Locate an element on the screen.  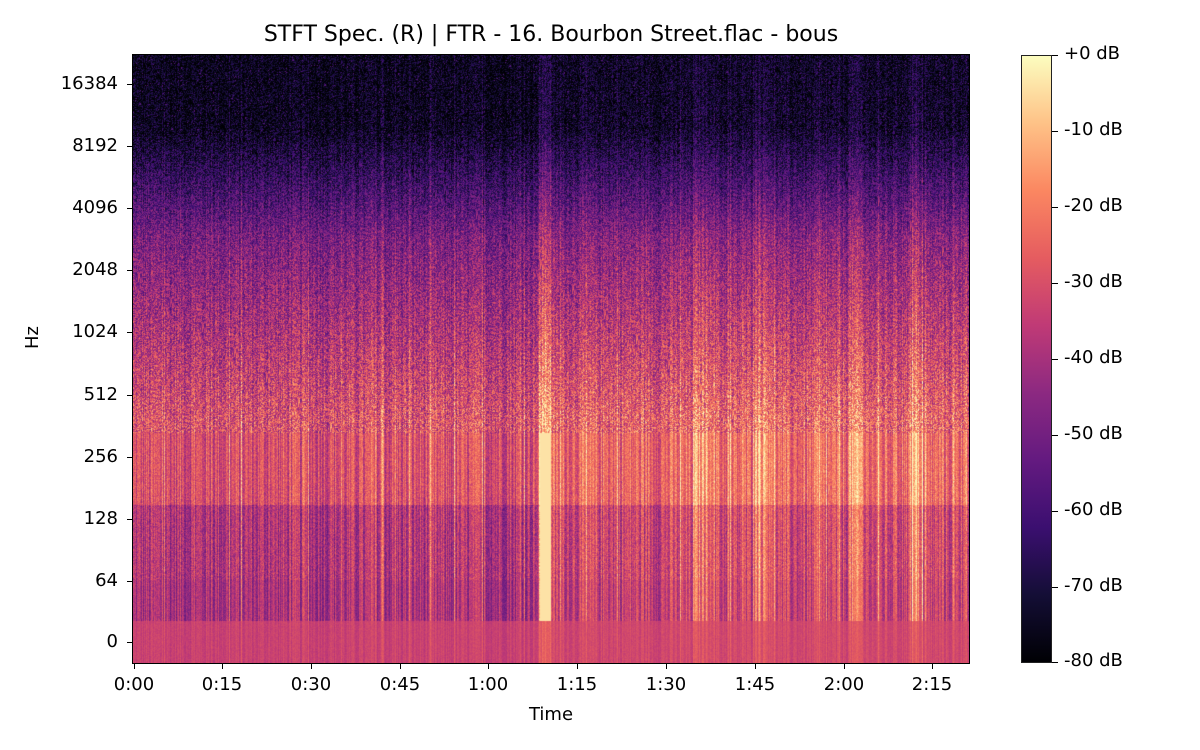
colorbar is located at coordinates (1036, 359).